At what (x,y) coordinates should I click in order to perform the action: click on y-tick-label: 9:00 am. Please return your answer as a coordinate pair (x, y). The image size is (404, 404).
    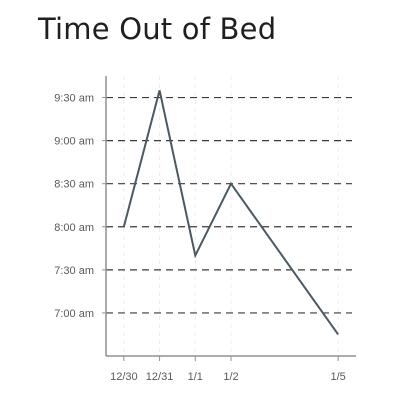
    Looking at the image, I should click on (74, 142).